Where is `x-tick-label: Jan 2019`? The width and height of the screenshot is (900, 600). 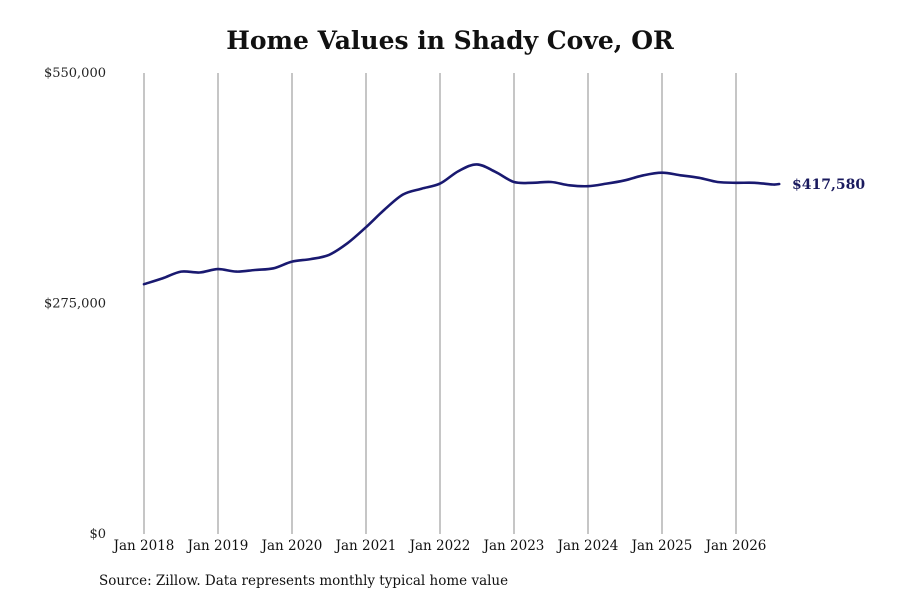
x-tick-label: Jan 2019 is located at coordinates (217, 546).